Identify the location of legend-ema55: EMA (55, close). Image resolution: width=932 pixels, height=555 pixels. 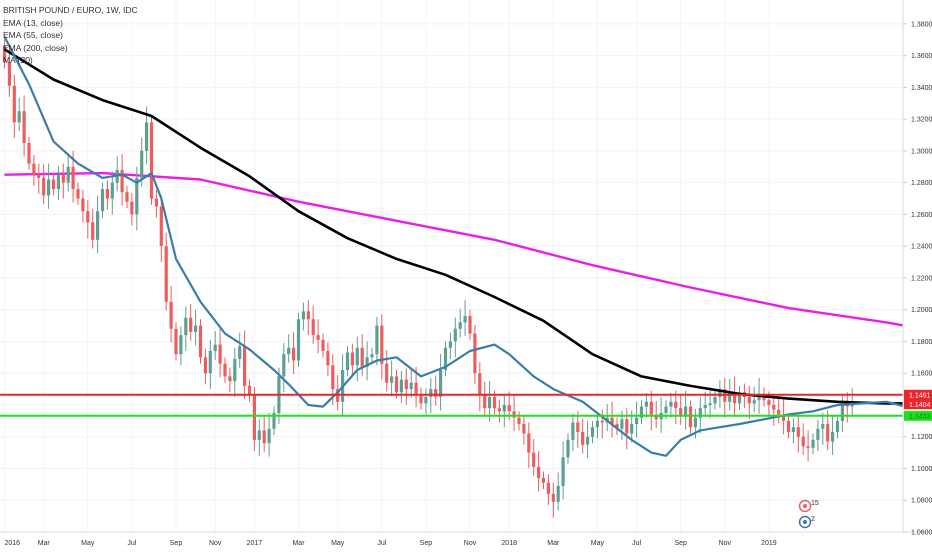
(70, 35).